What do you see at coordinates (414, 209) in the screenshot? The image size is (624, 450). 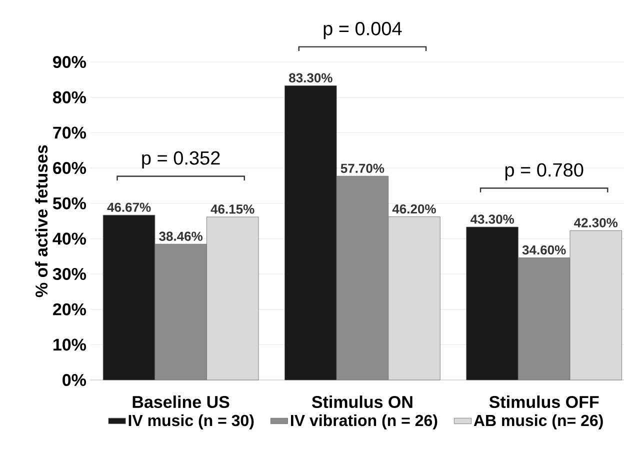 I see `data-label: 46.20%` at bounding box center [414, 209].